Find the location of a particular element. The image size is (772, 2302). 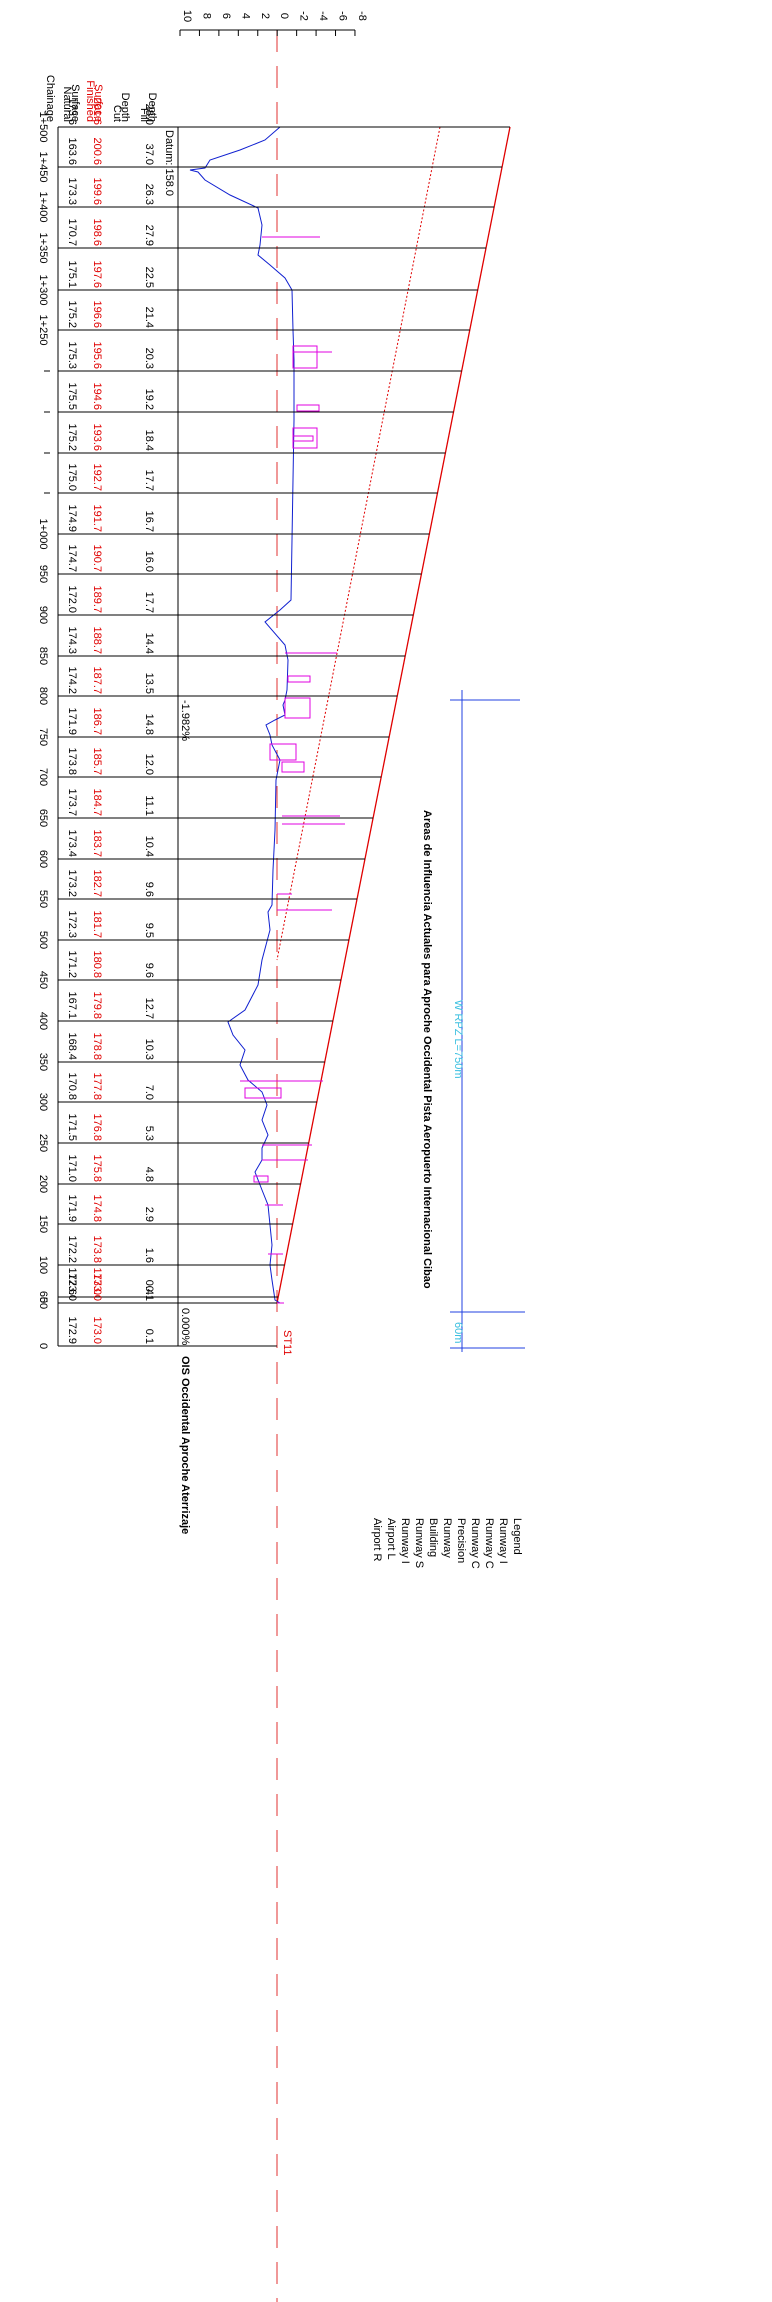

natural-surface: 173.4 is located at coordinates (72, 843).